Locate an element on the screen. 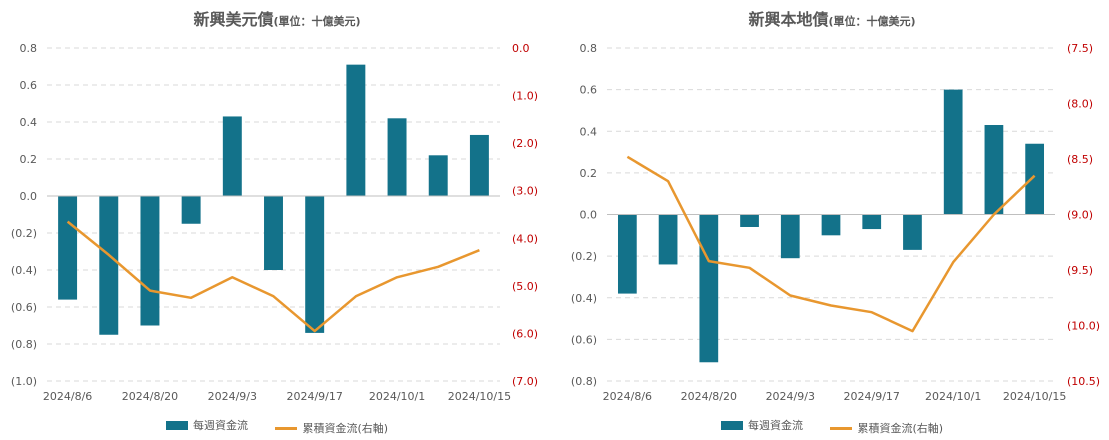  right-axis-tick-label: (10.5) is located at coordinates (1083, 381).